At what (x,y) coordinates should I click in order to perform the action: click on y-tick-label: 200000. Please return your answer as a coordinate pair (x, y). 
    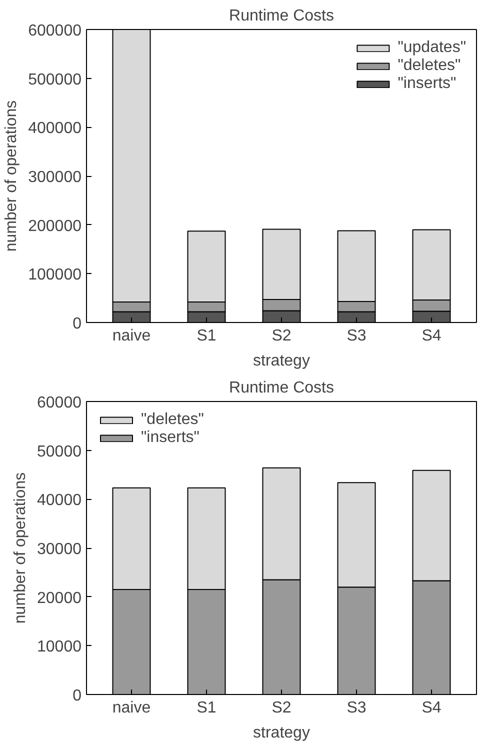
    Looking at the image, I should click on (55, 226).